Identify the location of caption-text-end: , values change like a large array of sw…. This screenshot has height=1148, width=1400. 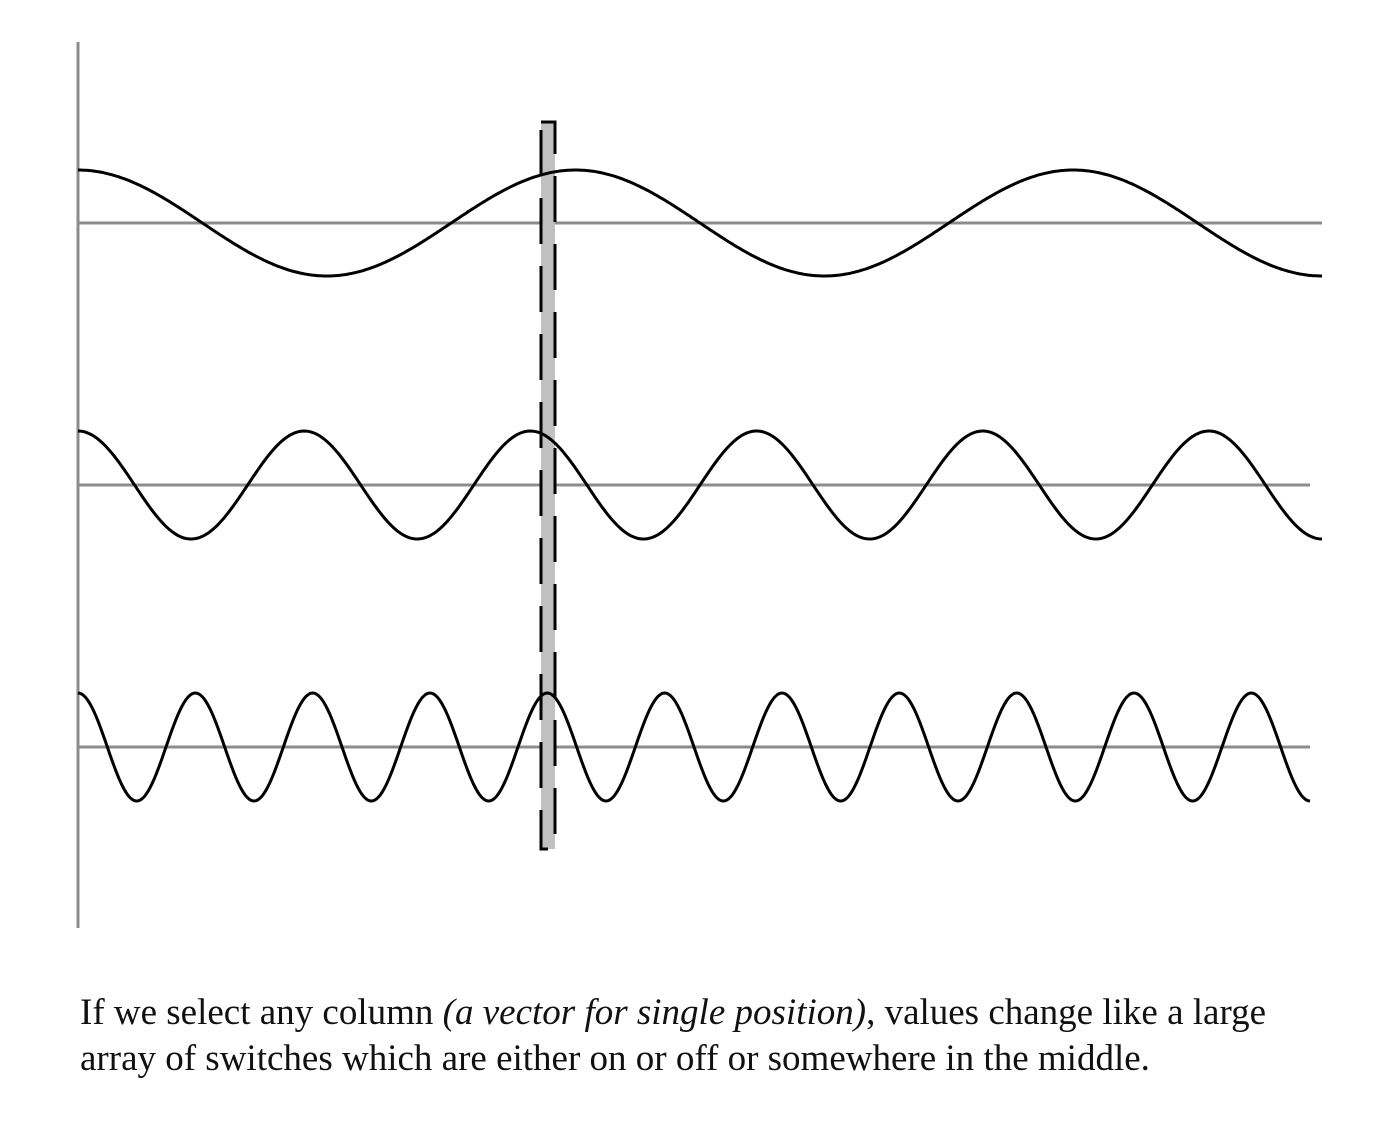
(673, 1035).